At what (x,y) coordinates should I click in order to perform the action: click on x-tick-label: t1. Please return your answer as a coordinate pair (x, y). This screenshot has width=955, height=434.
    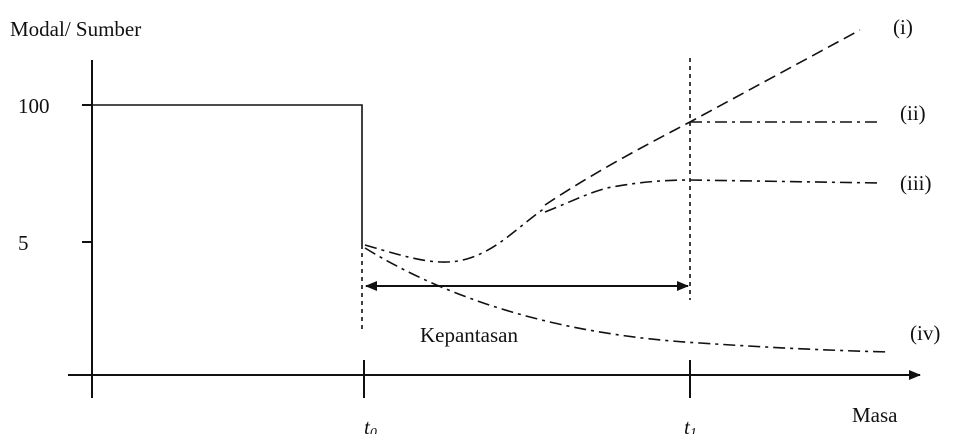
    Looking at the image, I should click on (690, 424).